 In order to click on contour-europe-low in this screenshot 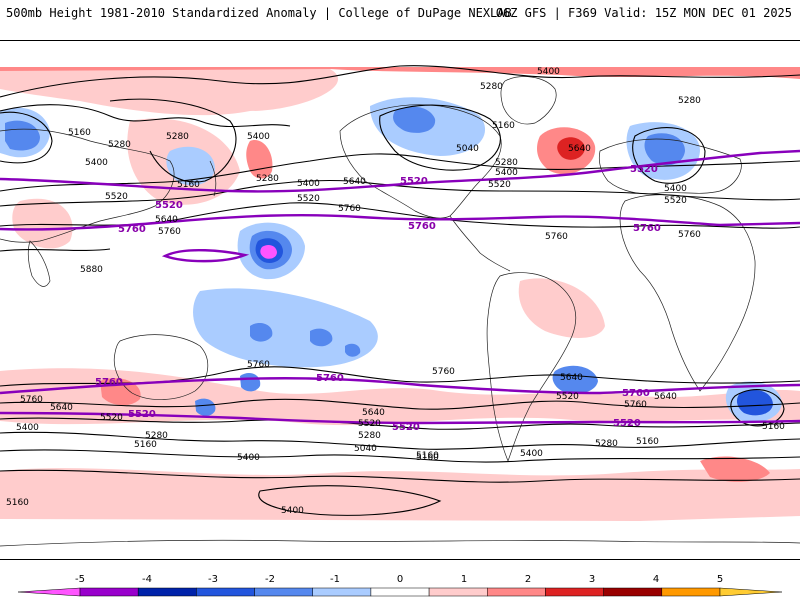, I will do `click(669, 155)`.